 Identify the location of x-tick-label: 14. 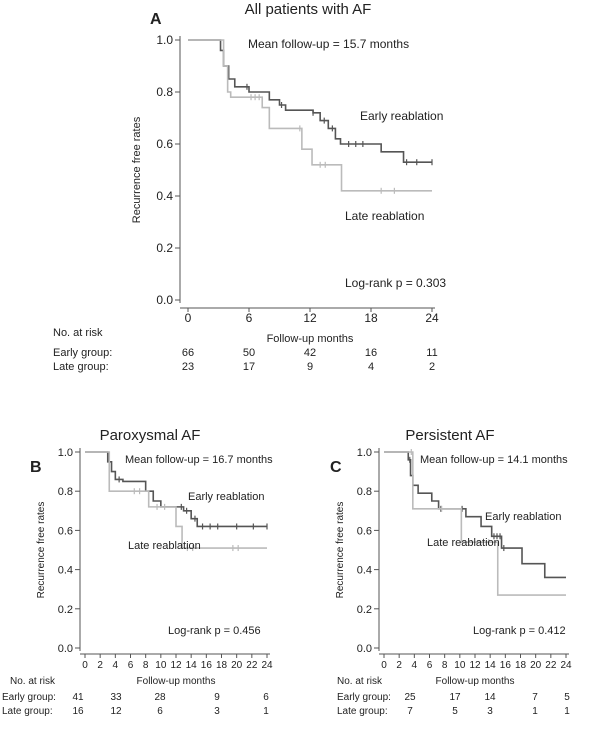
(192, 665).